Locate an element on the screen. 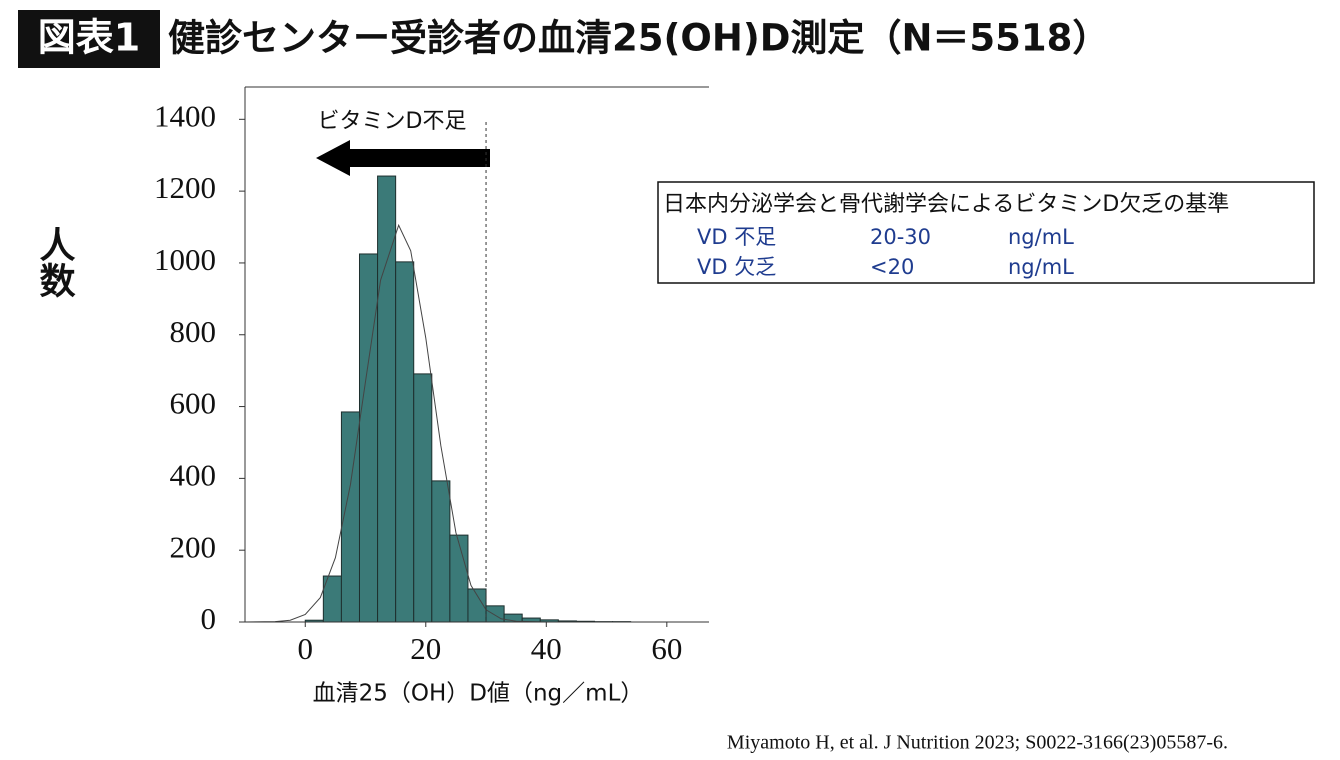  y-tick-label: 600 is located at coordinates (193, 403).